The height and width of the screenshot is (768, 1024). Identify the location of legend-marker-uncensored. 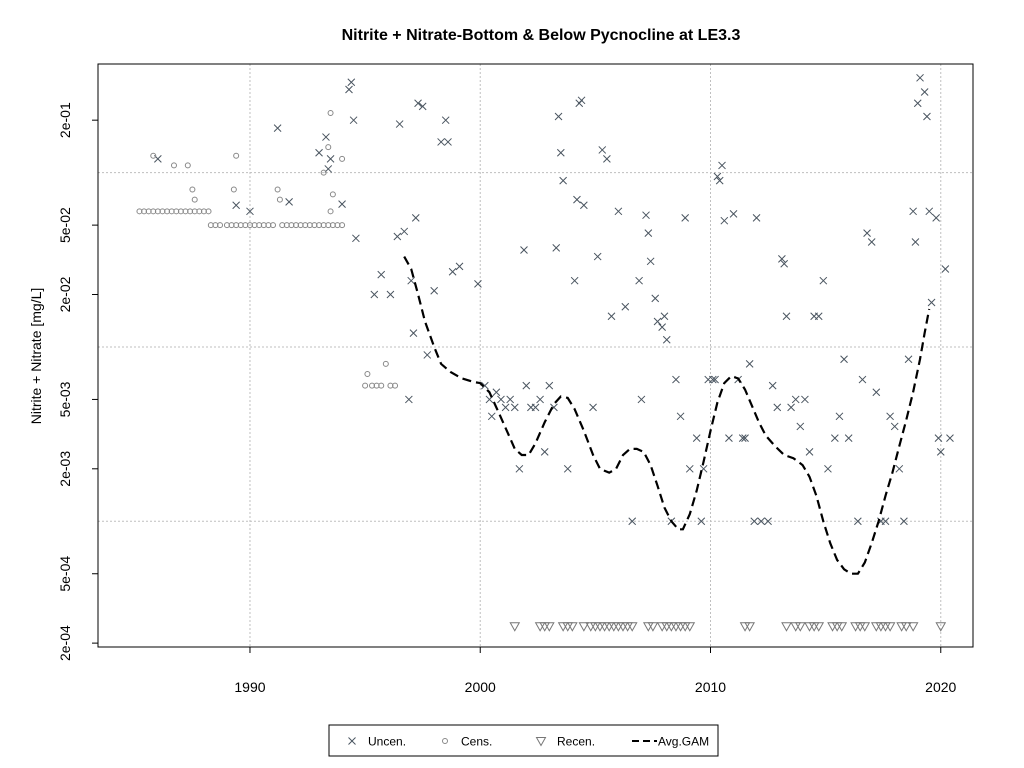
(352, 741).